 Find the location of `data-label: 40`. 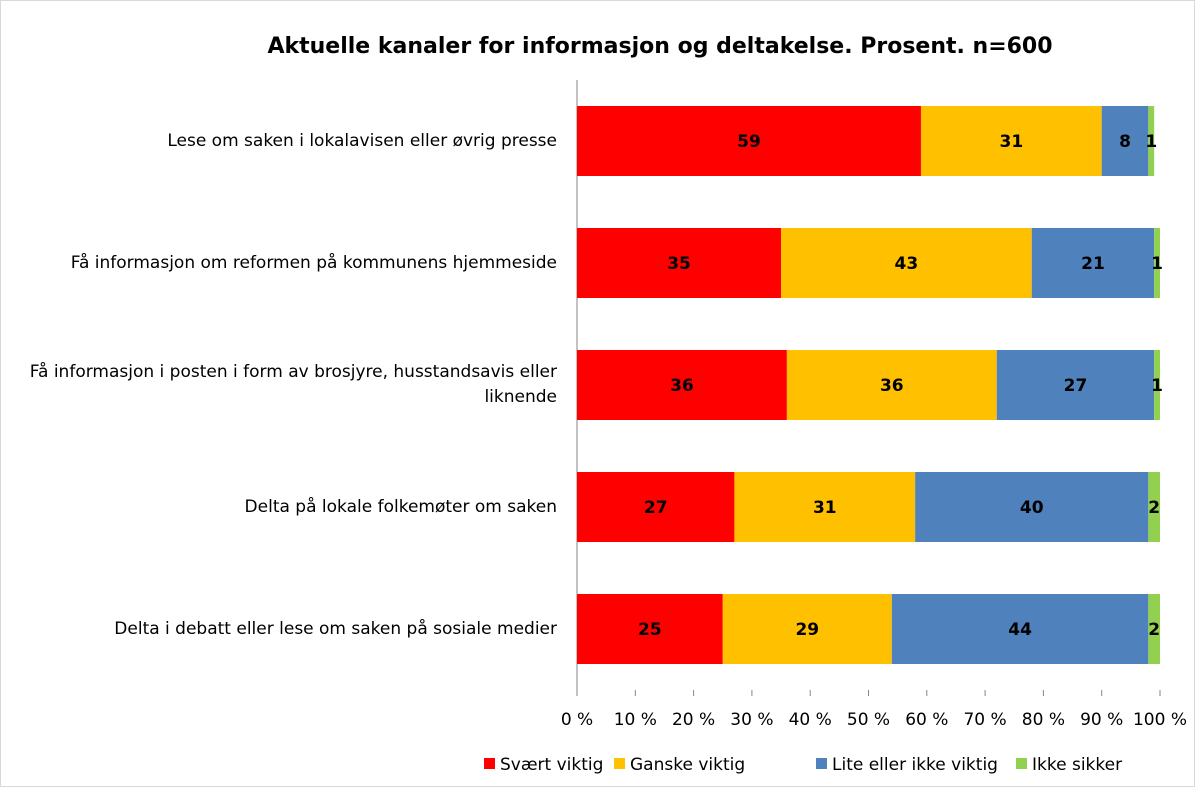

data-label: 40 is located at coordinates (1032, 508).